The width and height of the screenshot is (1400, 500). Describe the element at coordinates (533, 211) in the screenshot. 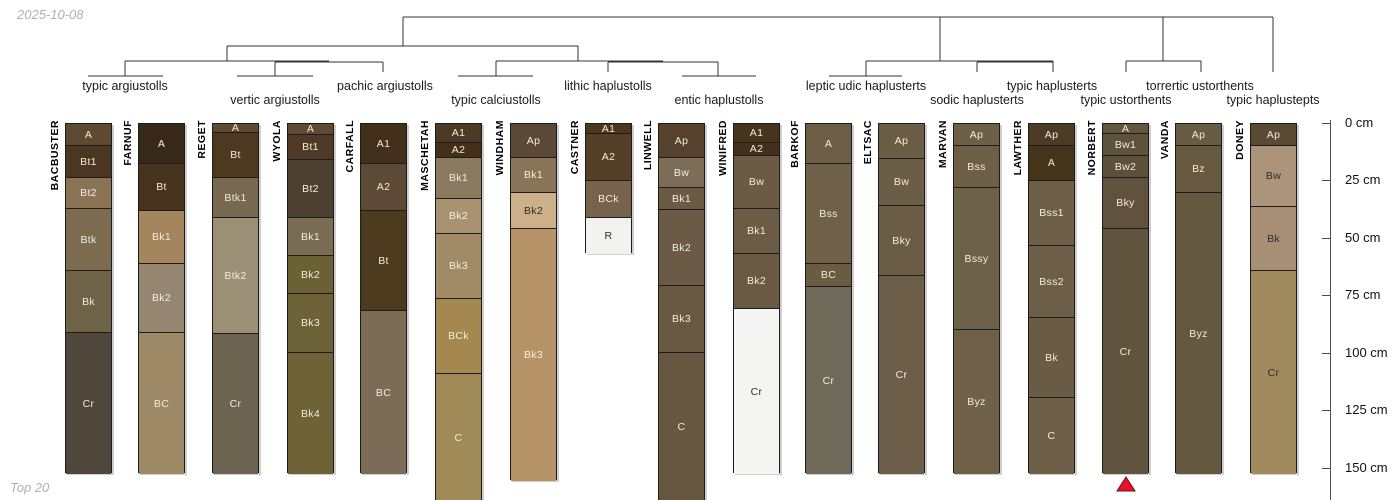

I see `horizon-WINDHAM-Bk2: Bk2` at that location.